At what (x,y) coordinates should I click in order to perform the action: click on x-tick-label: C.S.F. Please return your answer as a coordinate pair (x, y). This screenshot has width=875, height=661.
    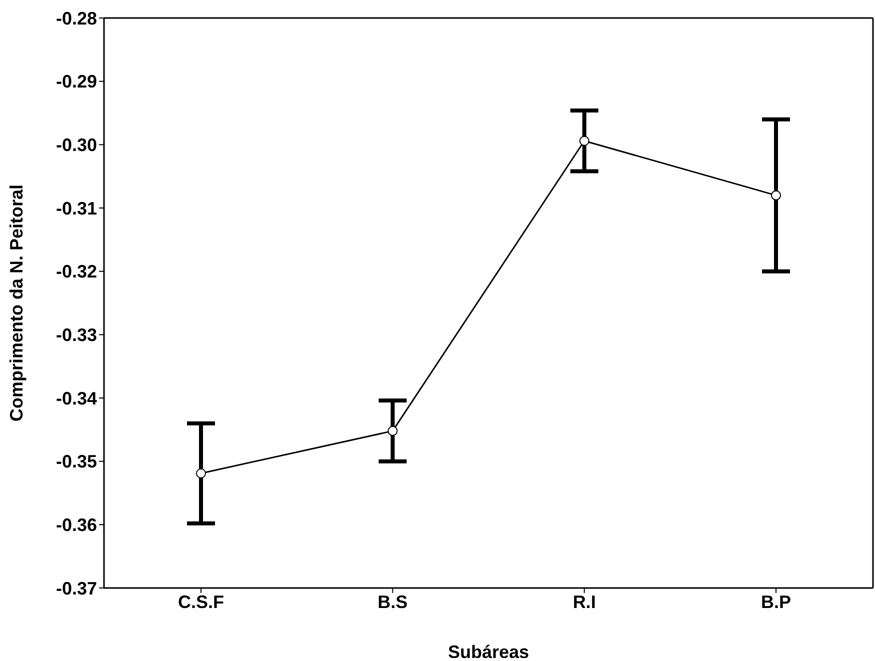
    Looking at the image, I should click on (201, 602).